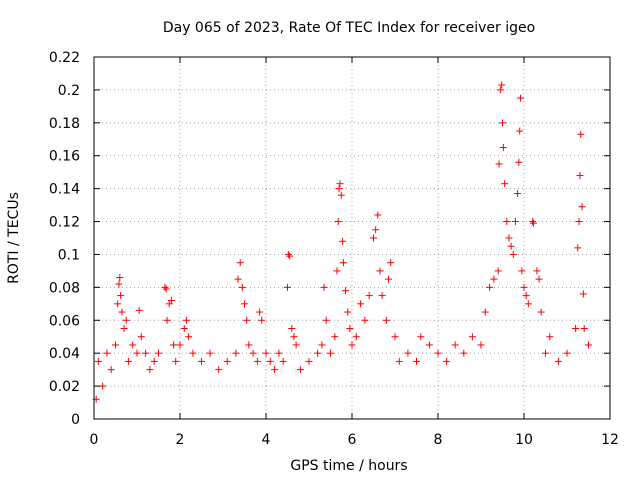  I want to click on y-axis-label: ROTI / TECUs, so click(14, 238).